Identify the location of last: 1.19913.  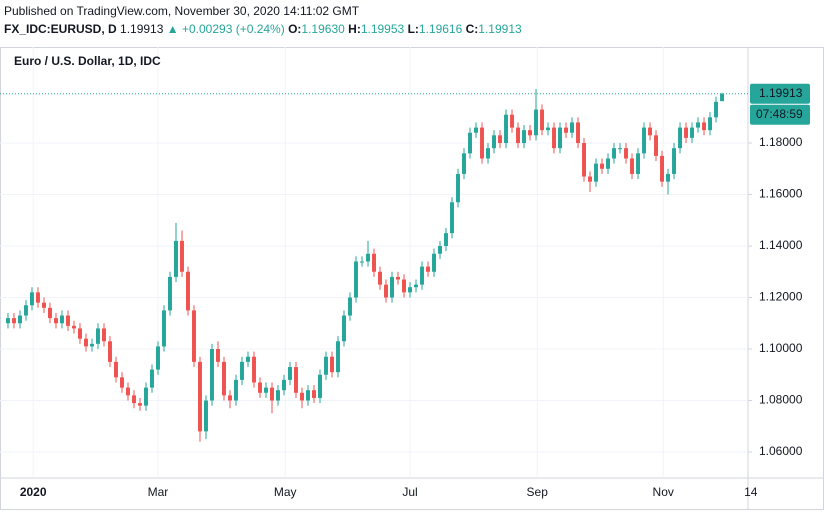
(142, 29).